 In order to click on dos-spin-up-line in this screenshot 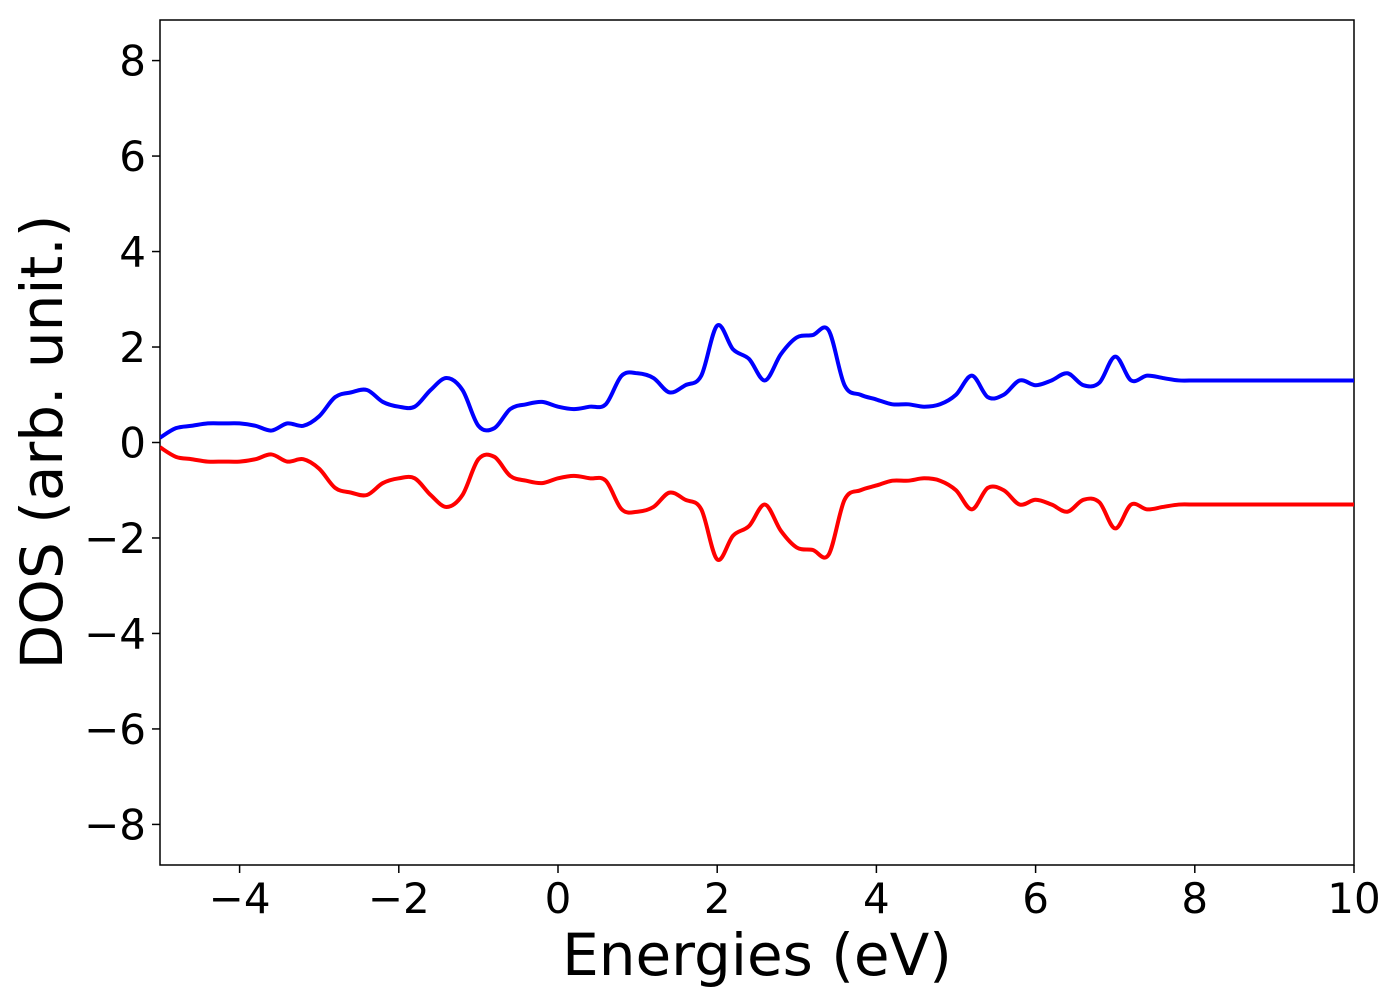, I will do `click(757, 381)`.